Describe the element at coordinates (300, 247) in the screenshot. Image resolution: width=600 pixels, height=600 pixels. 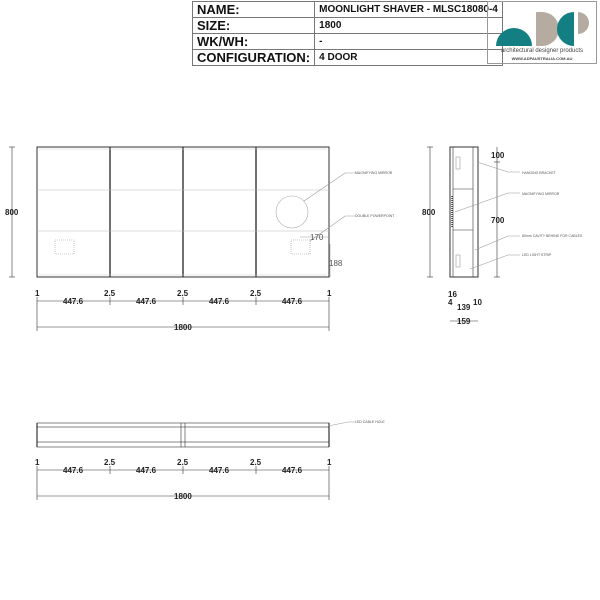
I see `powerpoint-right` at that location.